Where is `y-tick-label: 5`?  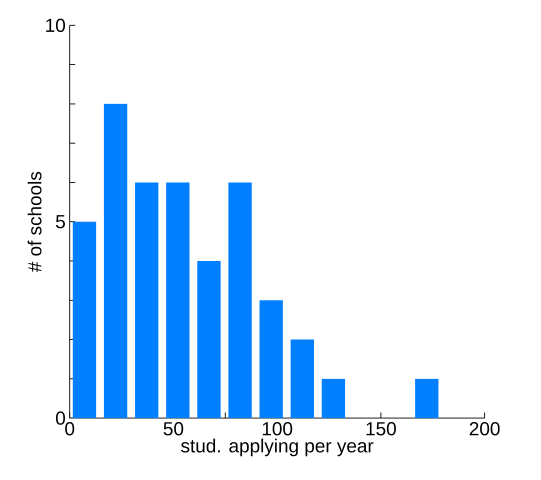
y-tick-label: 5 is located at coordinates (60, 221).